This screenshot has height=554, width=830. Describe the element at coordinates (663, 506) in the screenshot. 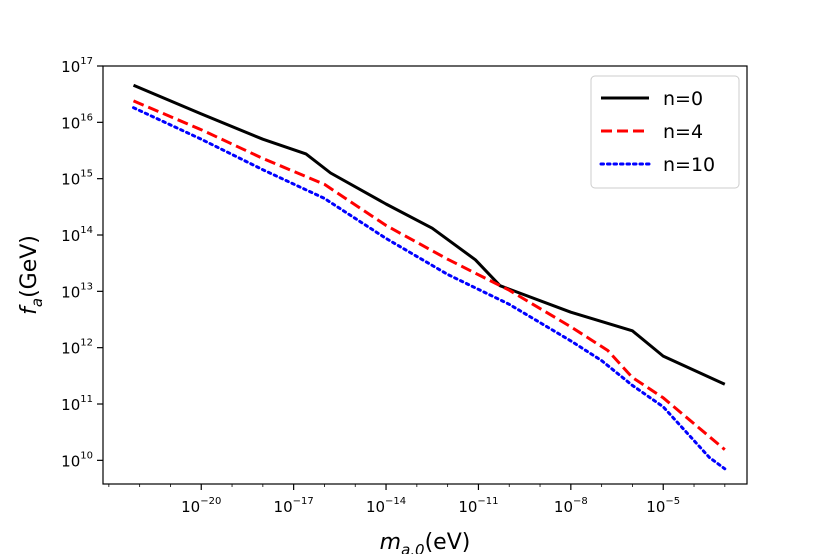

I see `x-tick-label: 10⁻⁵` at that location.